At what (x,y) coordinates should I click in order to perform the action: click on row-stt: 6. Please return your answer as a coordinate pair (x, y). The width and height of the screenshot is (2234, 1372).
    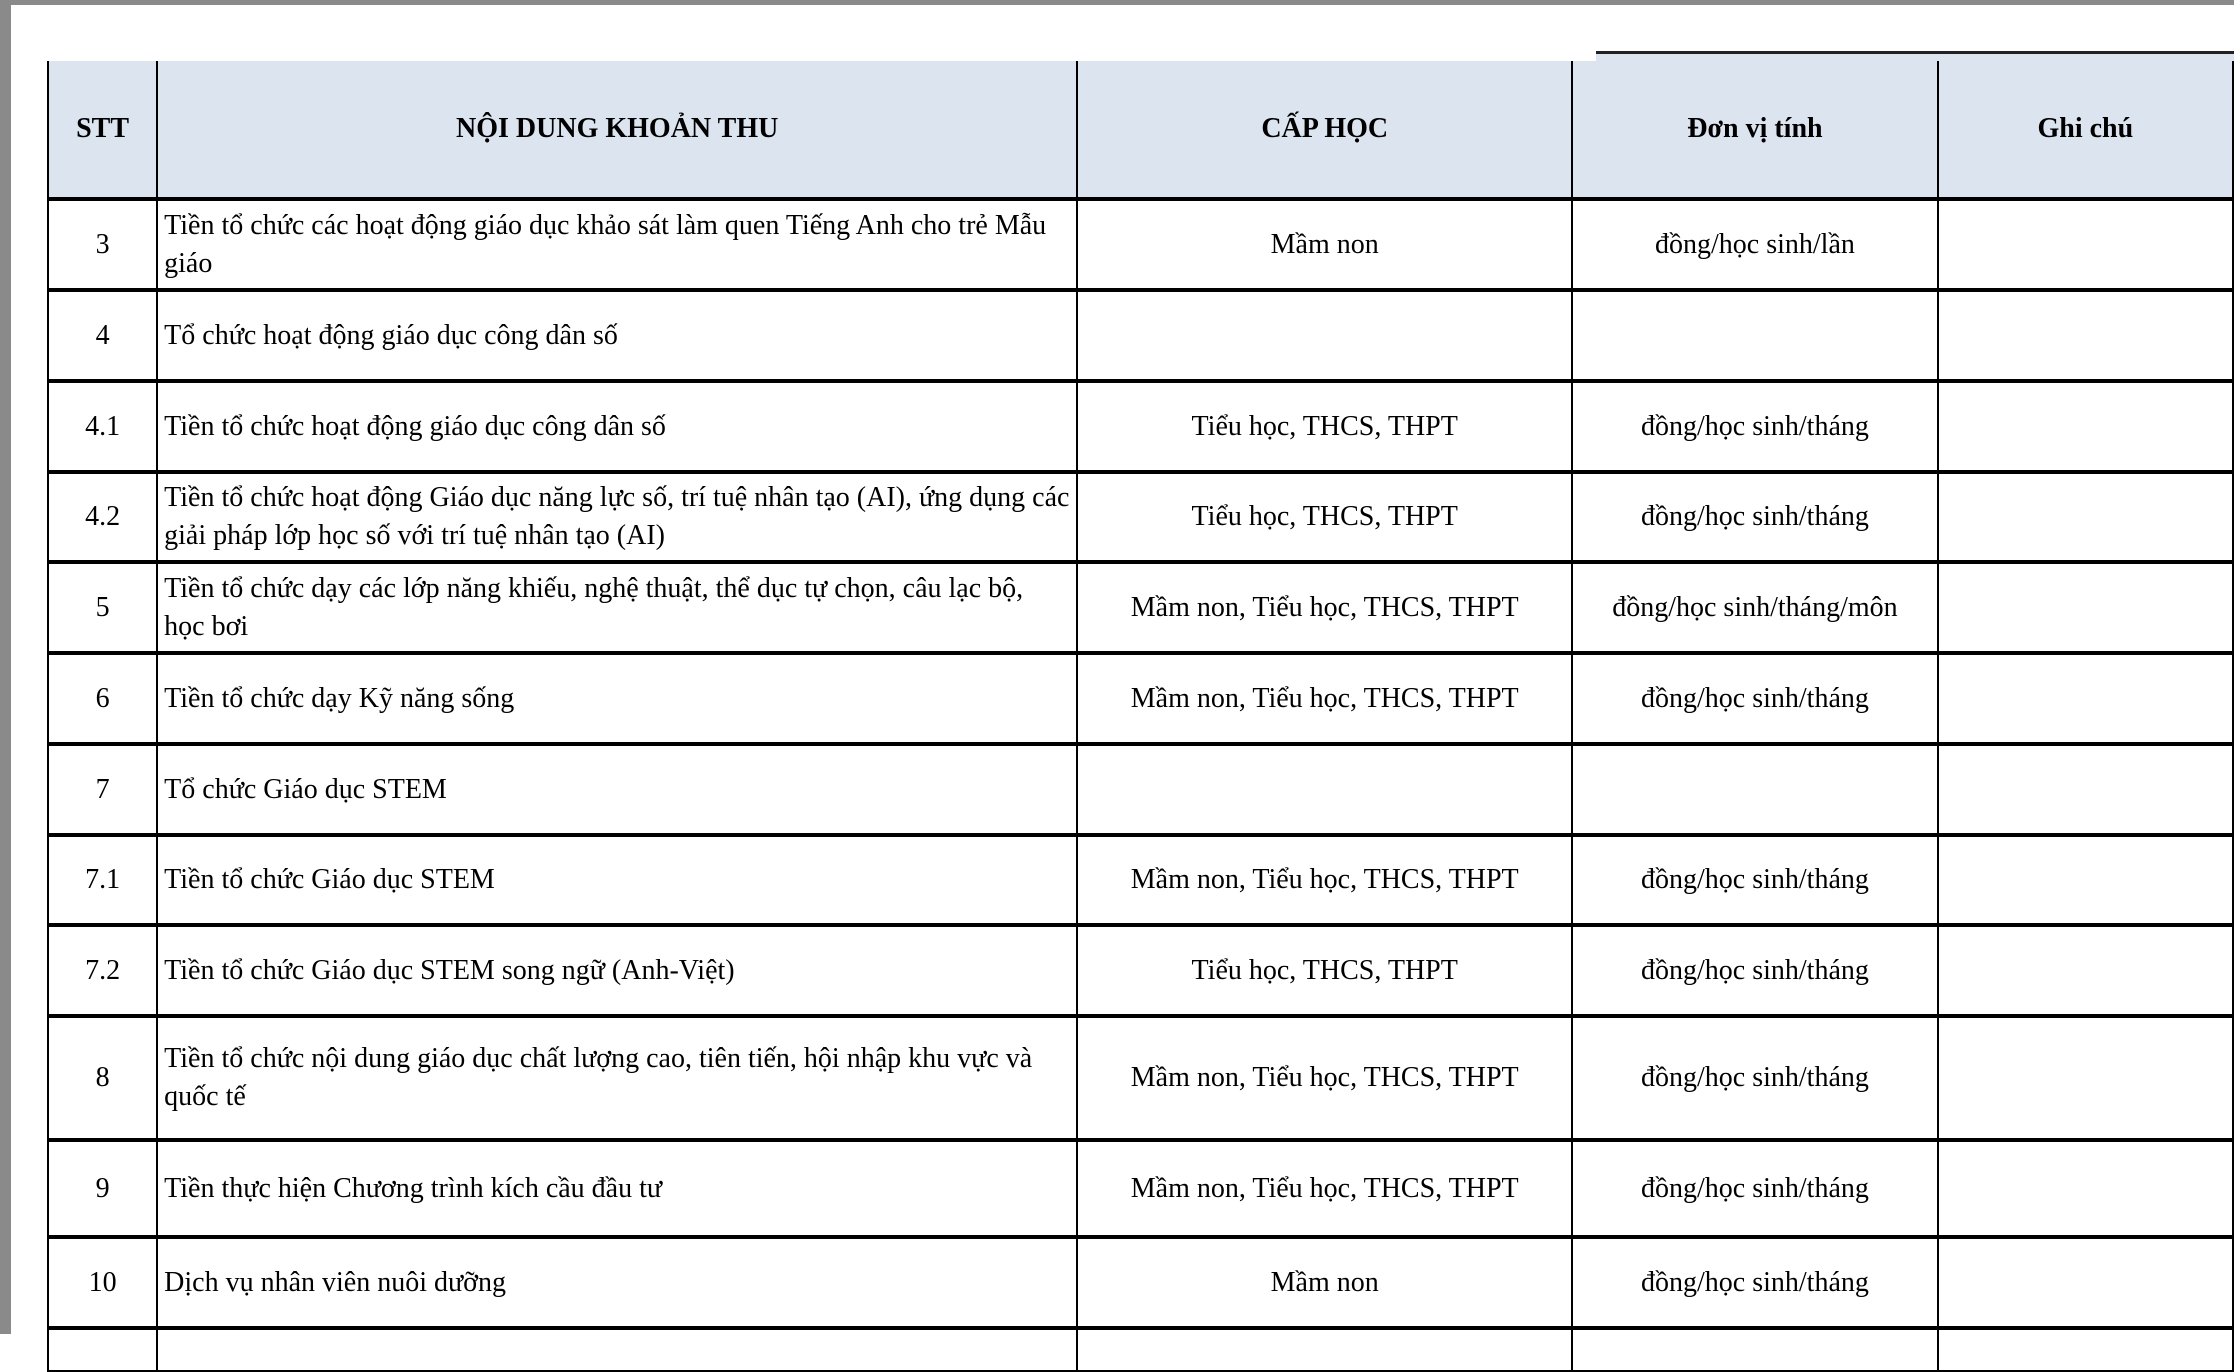
    Looking at the image, I should click on (102, 699).